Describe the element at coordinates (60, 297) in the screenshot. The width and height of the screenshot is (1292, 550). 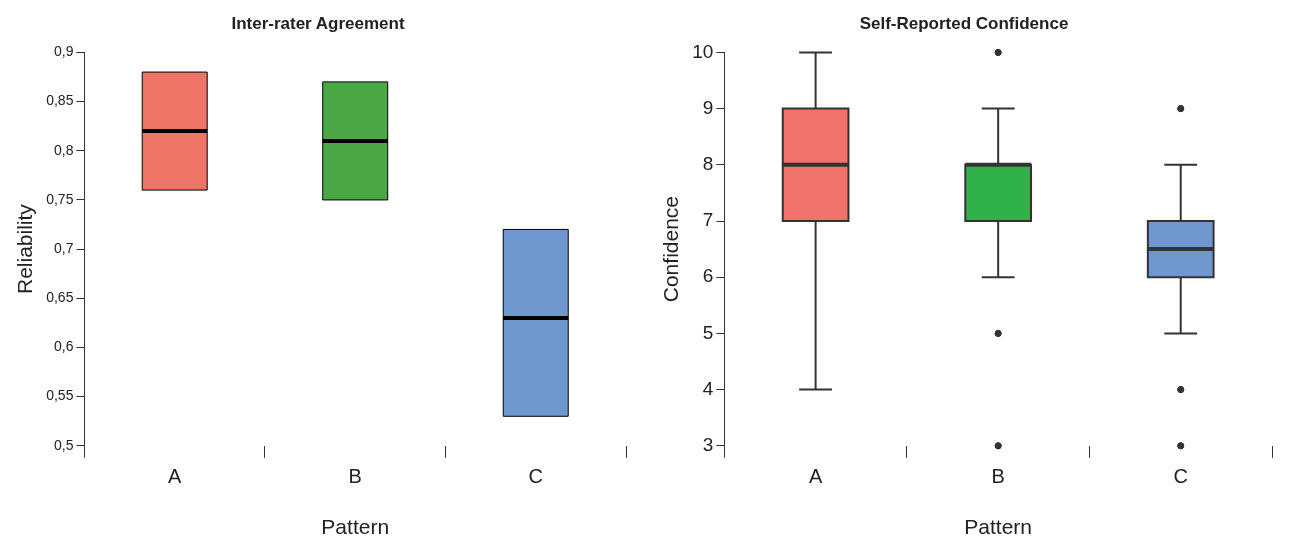
I see `y-tick-label: 0,65` at that location.